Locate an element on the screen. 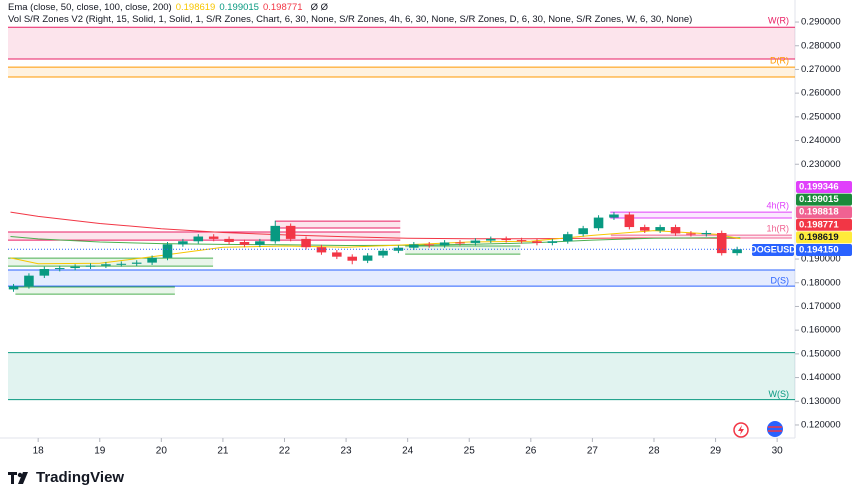  x-tick-label: 29 is located at coordinates (716, 451).